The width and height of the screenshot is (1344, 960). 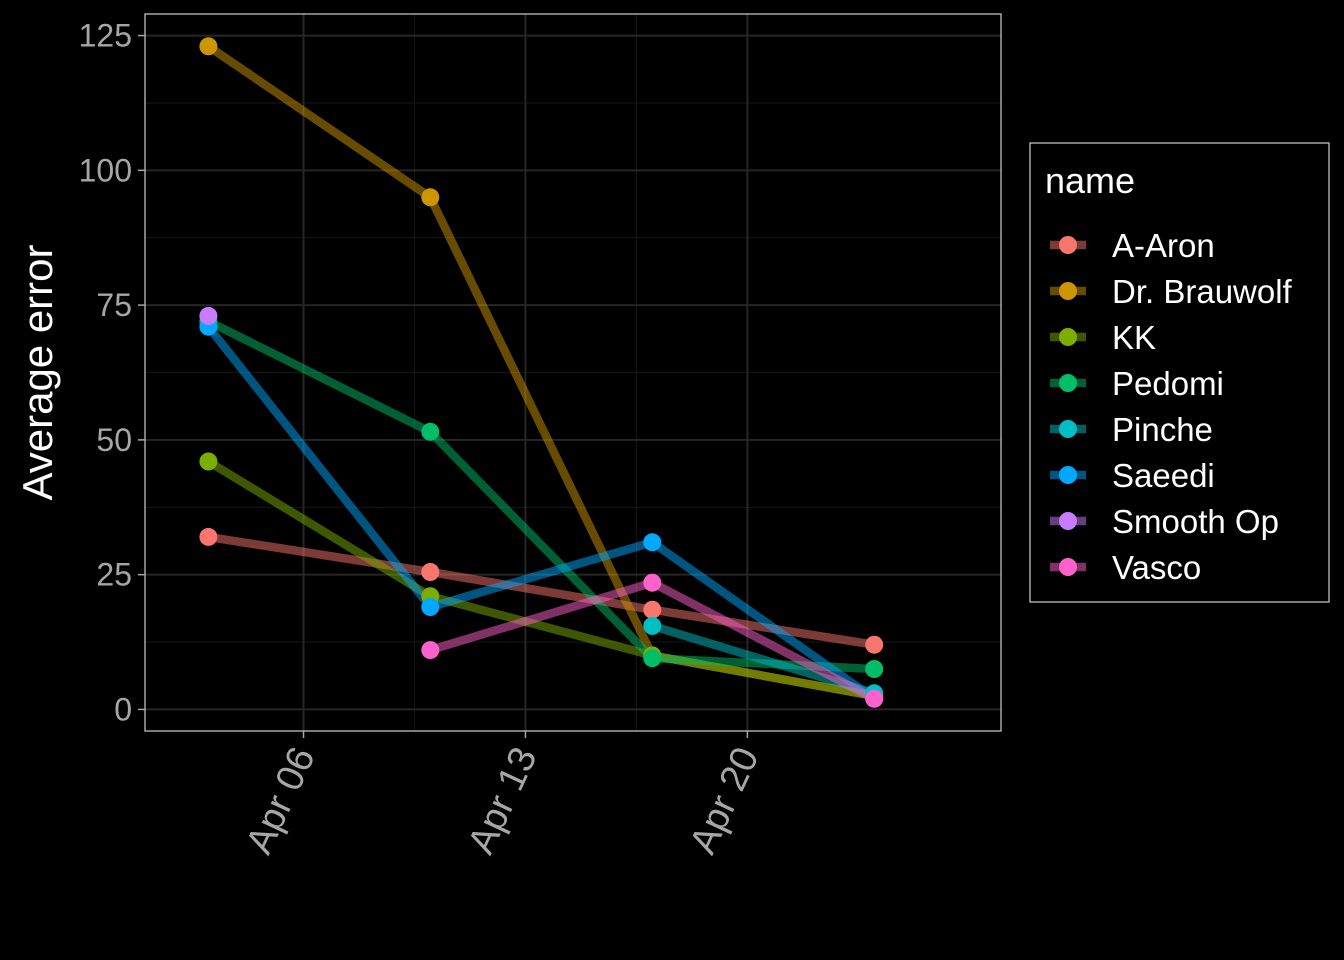 I want to click on legend-label: Vasco, so click(x=1156, y=567).